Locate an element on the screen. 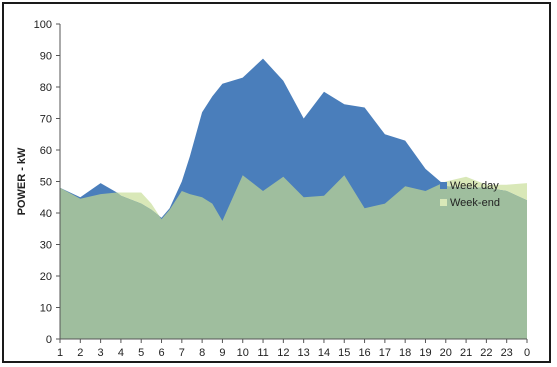 The image size is (557, 367). y-tick-label: 100 is located at coordinates (43, 25).